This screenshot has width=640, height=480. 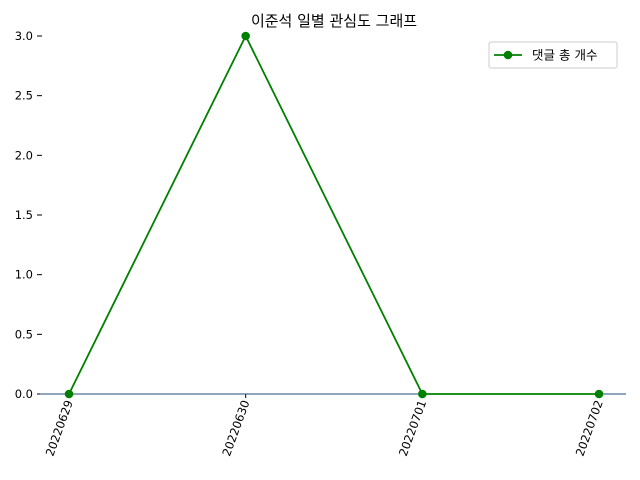 I want to click on x-tick-label: 20220702, so click(x=589, y=428).